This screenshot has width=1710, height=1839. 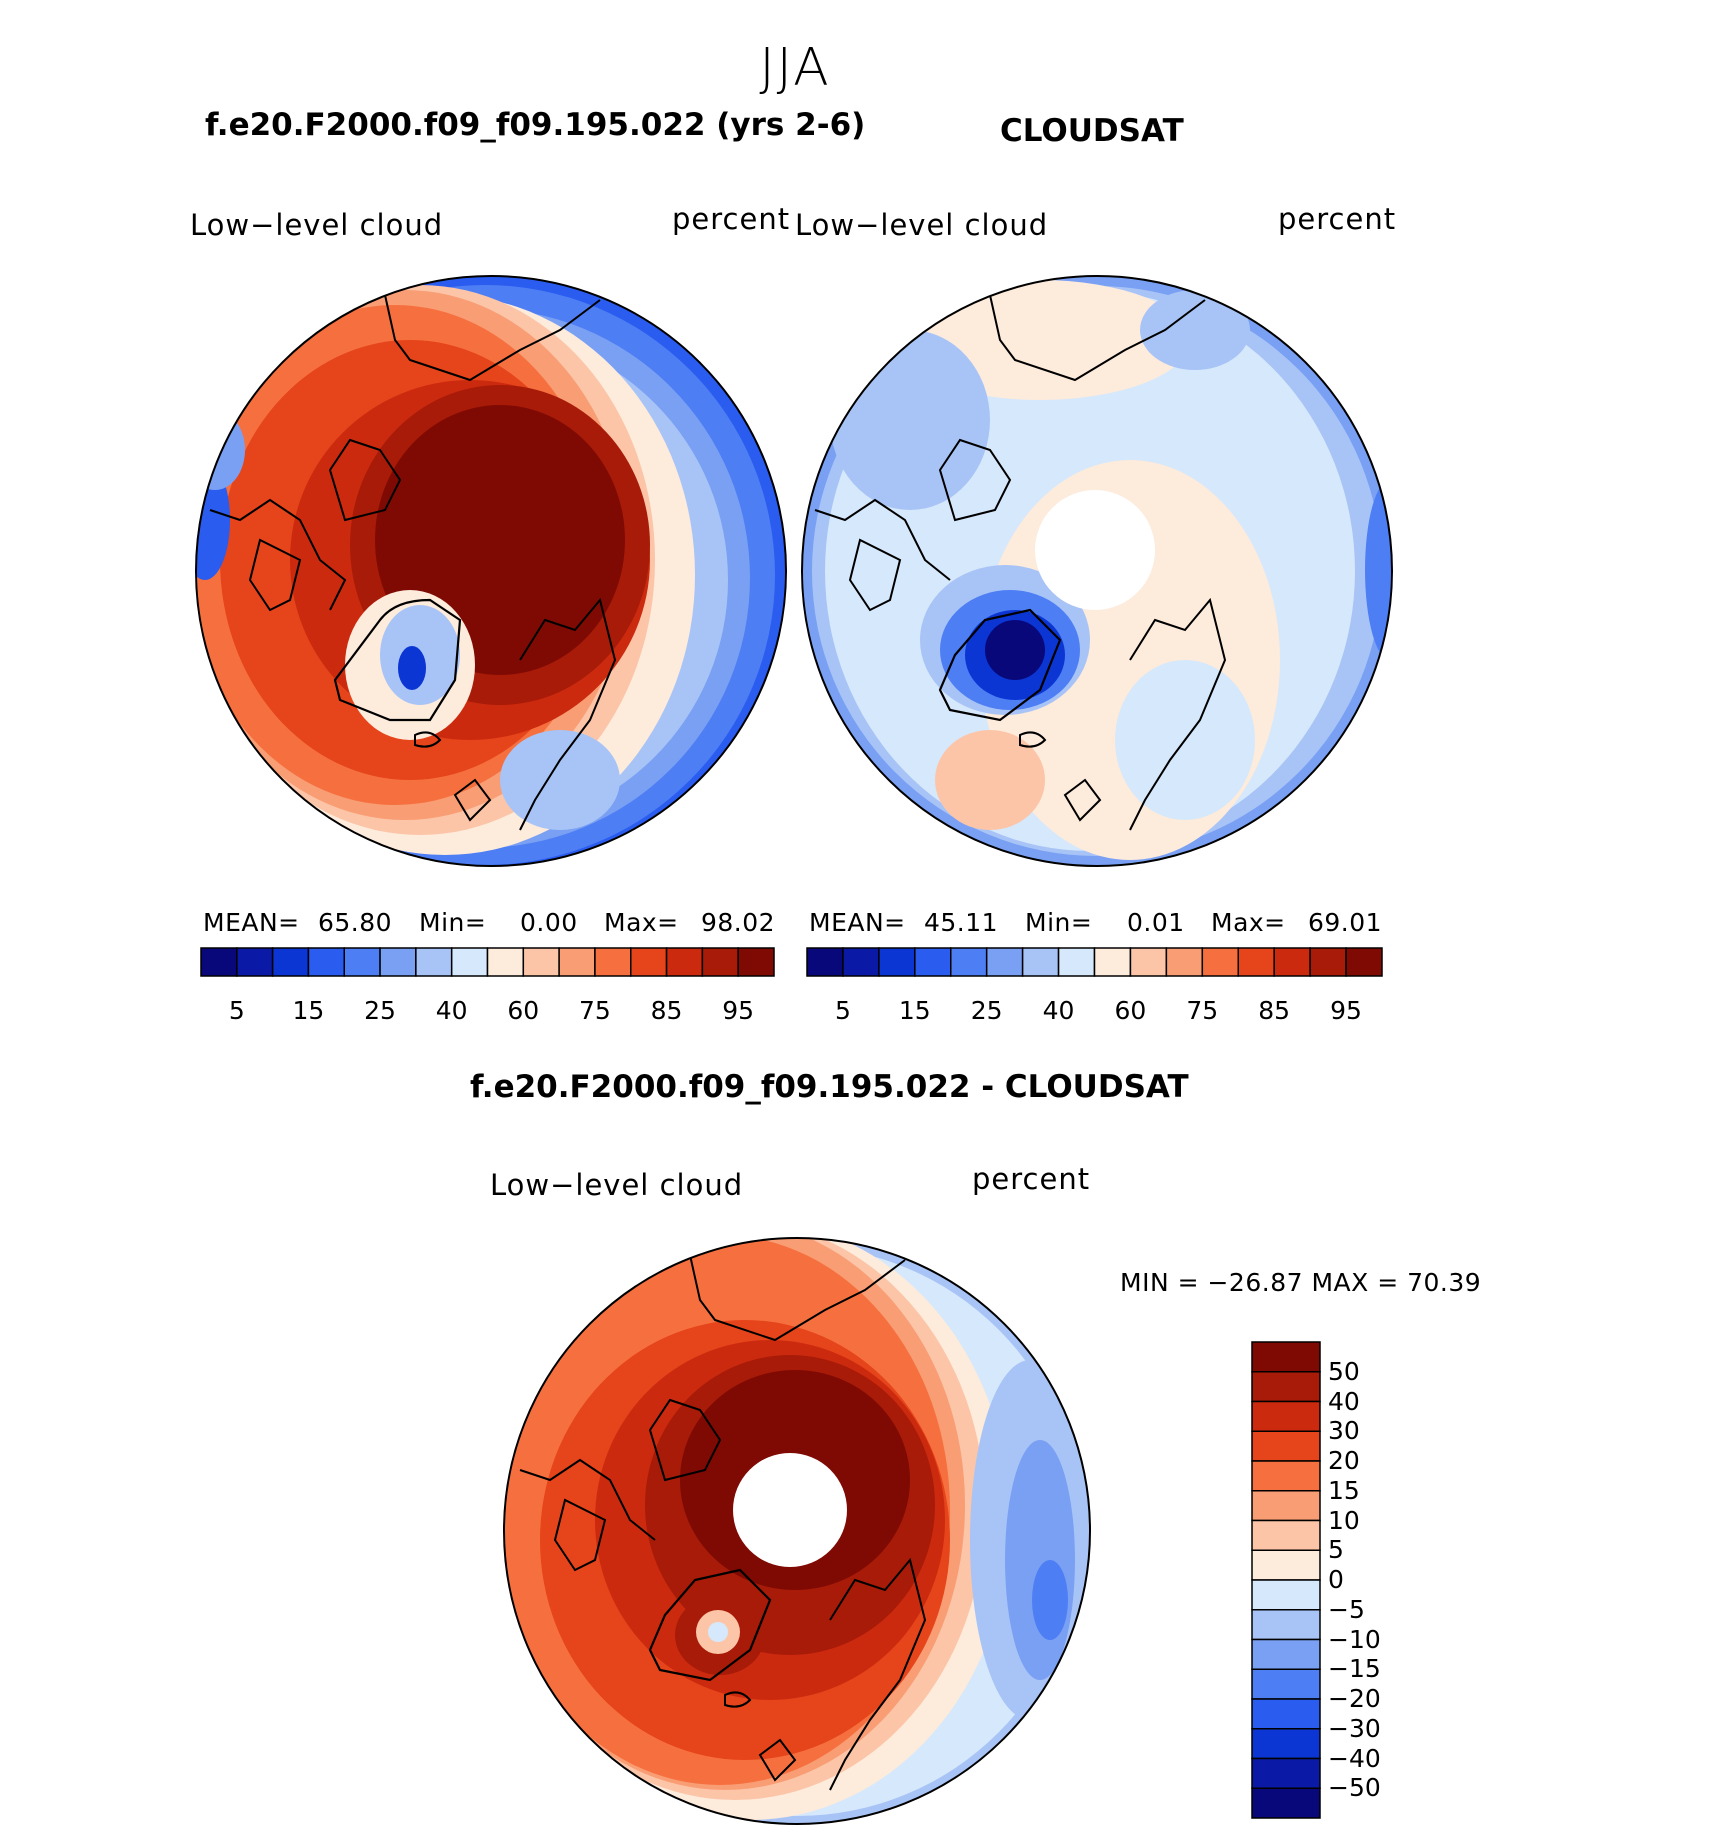 What do you see at coordinates (842, 1010) in the screenshot?
I see `obs-colorbar-tick-label: 5` at bounding box center [842, 1010].